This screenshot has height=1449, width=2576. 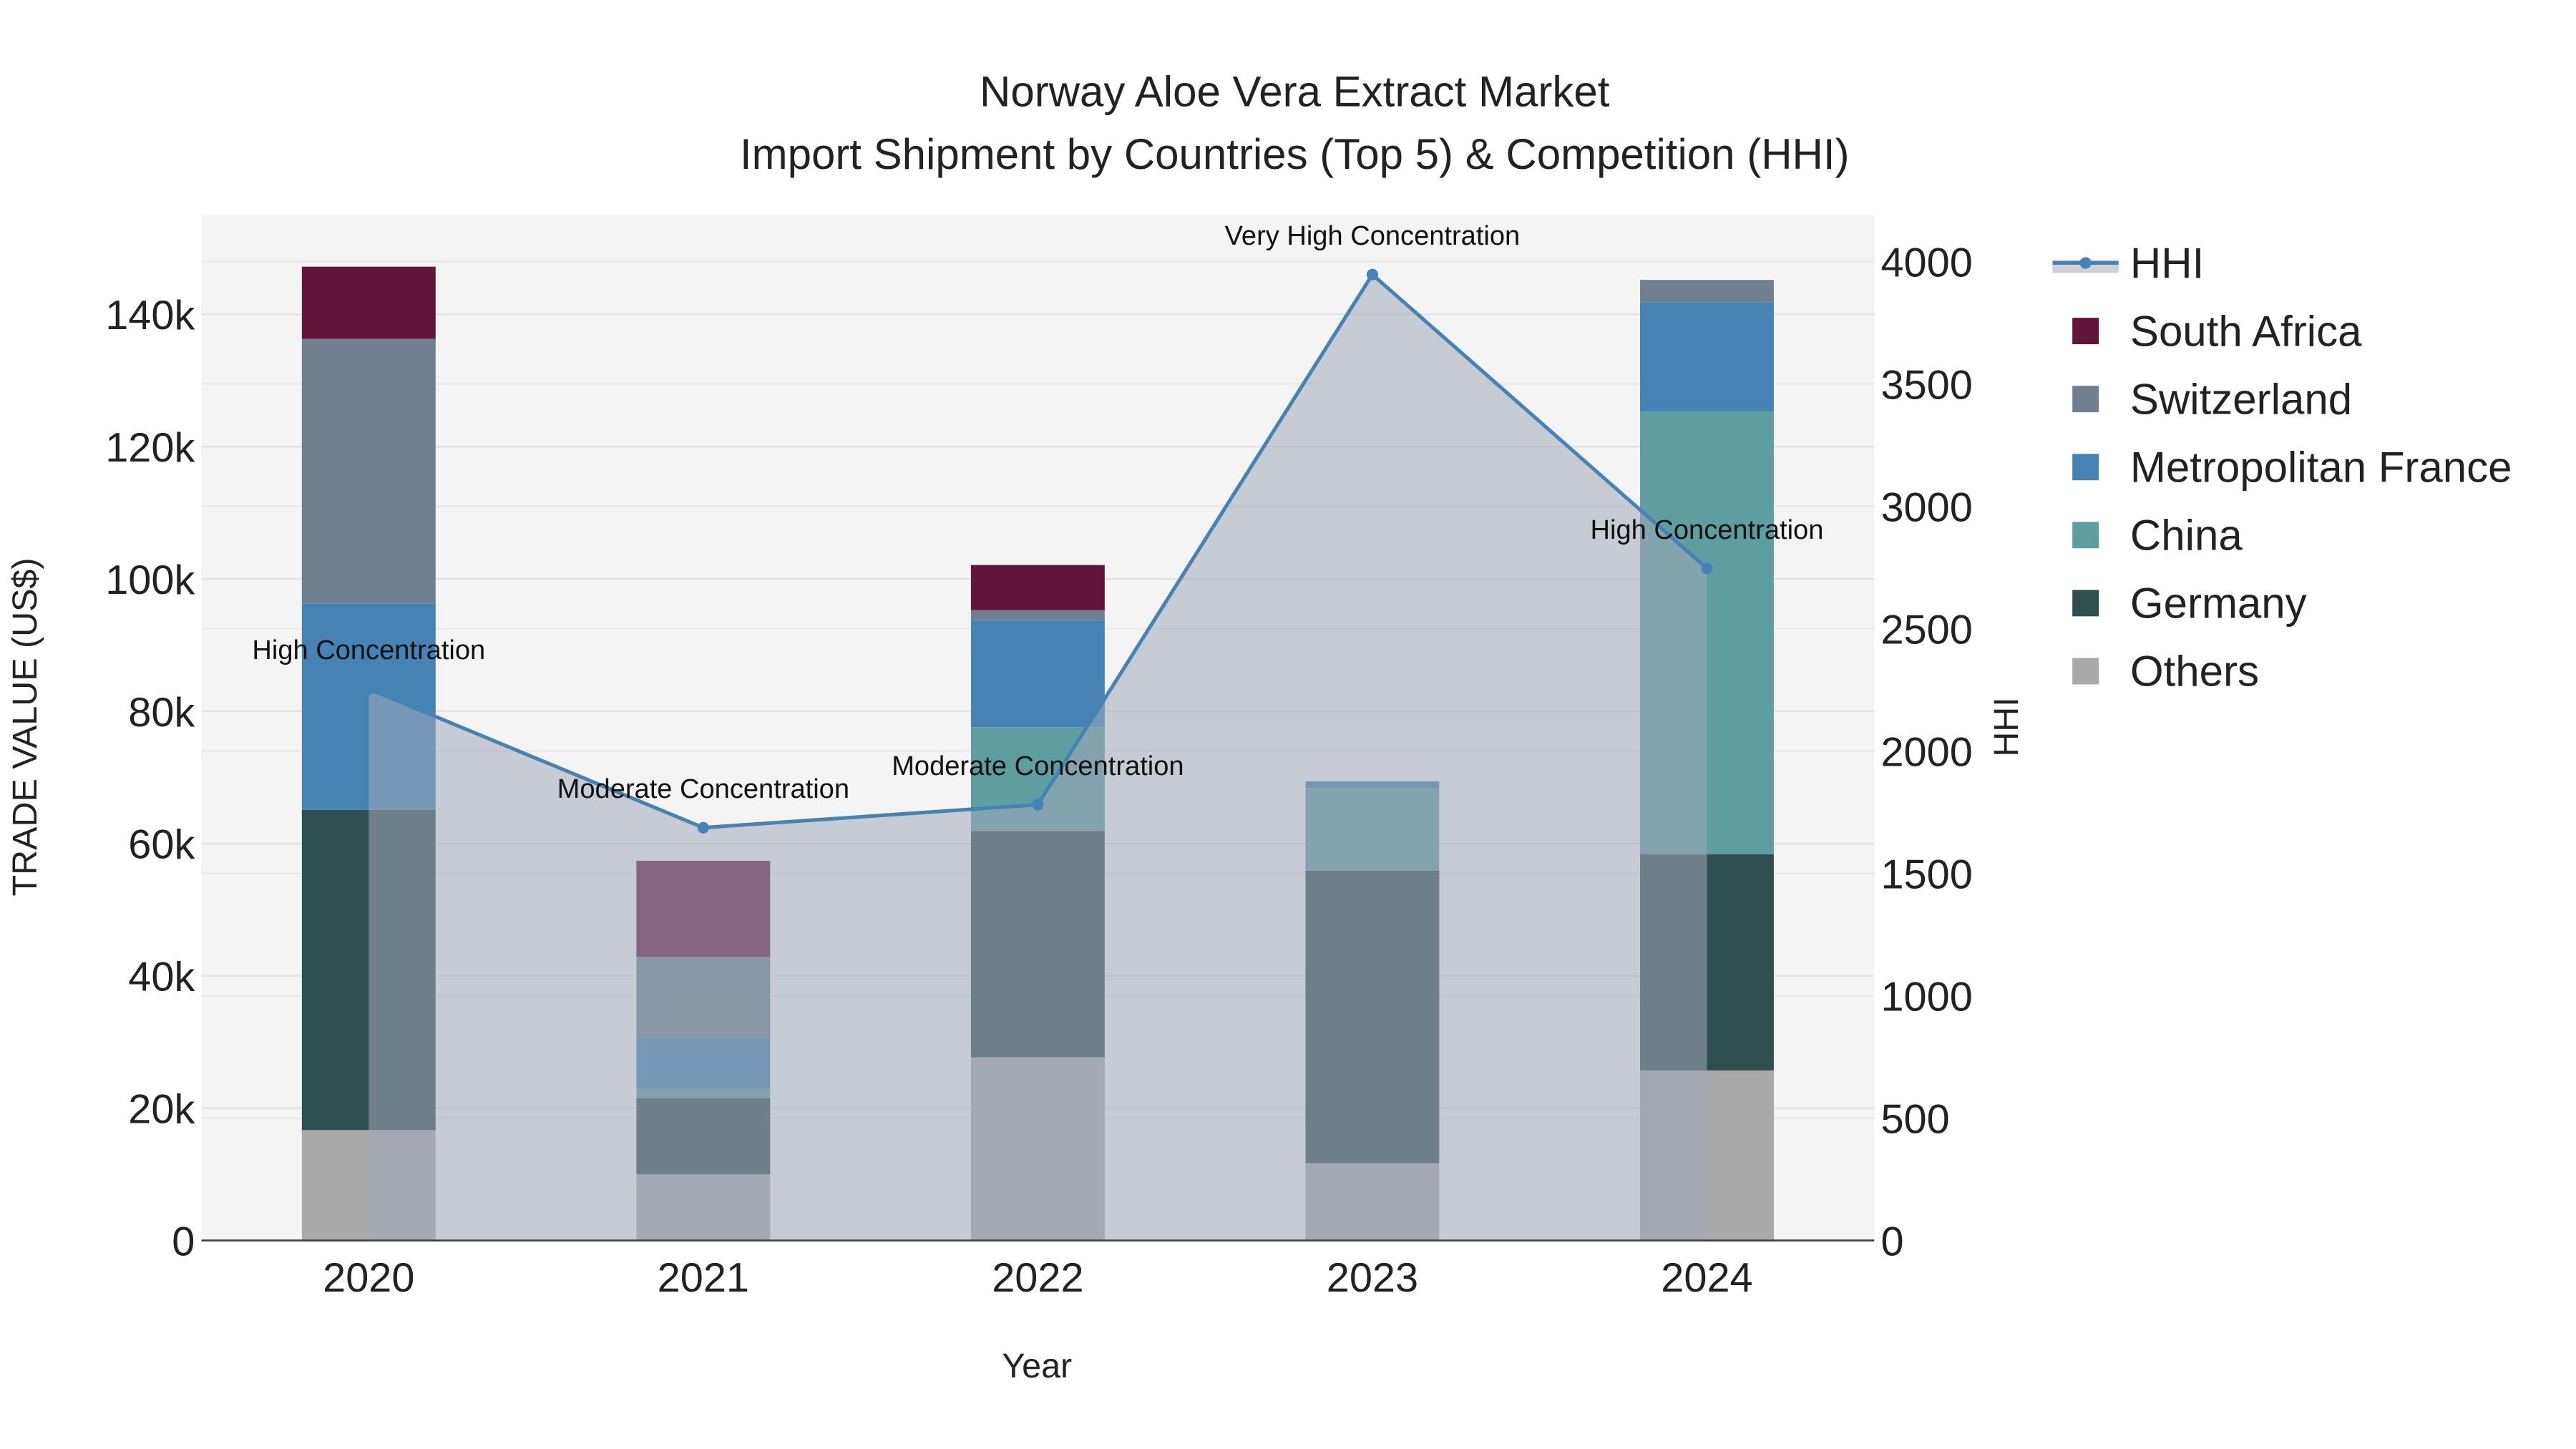 I want to click on legend-label: South Africa, so click(x=2246, y=331).